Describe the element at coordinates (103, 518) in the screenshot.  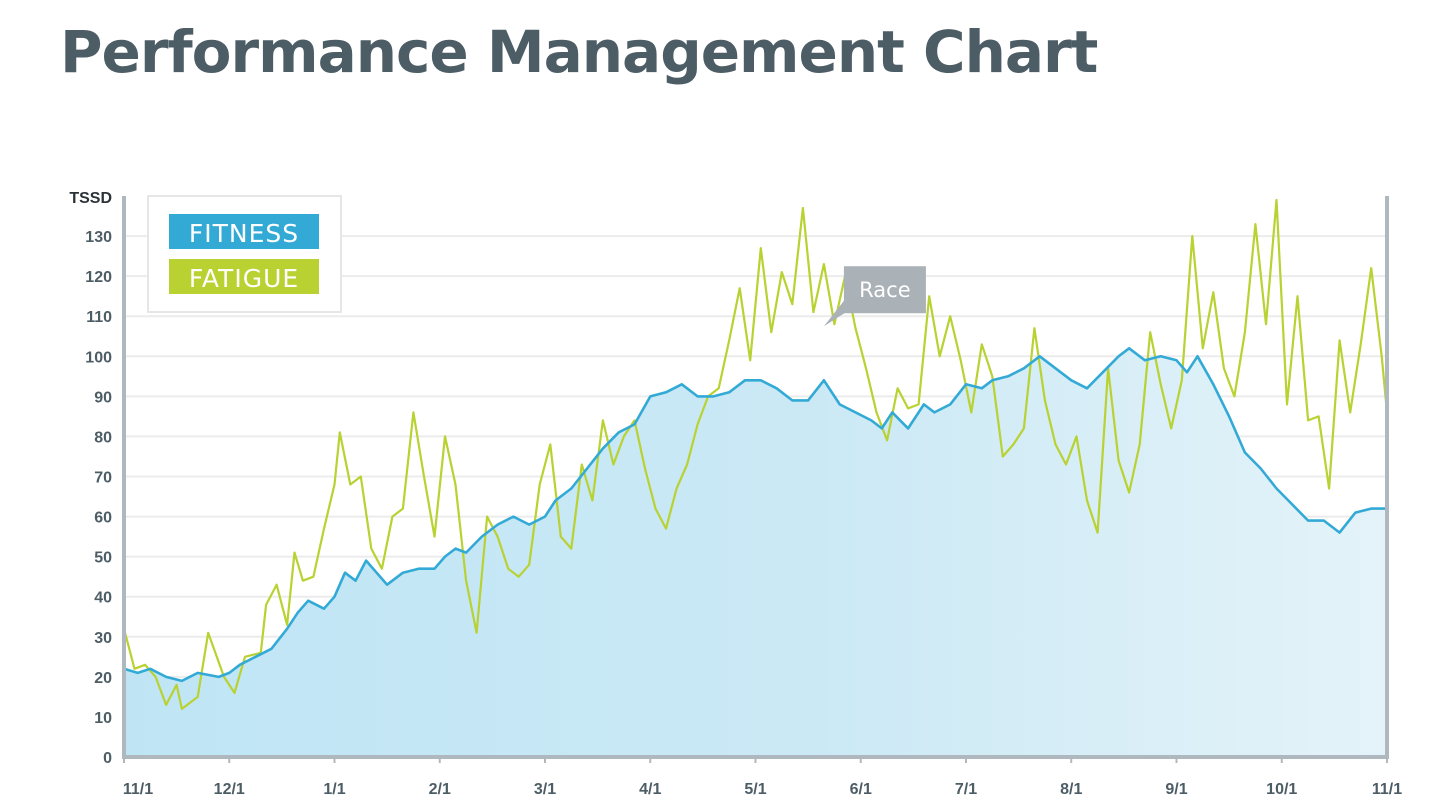
I see `y-tick-label-60: 60` at that location.